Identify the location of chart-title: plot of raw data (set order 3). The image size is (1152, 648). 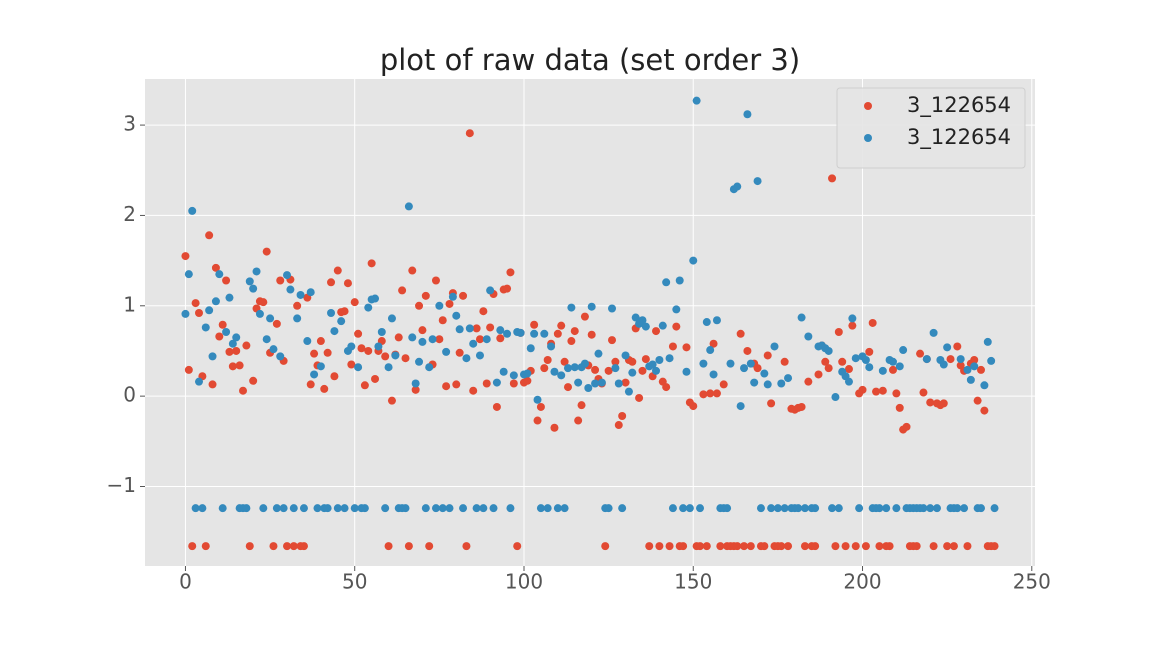
(590, 60).